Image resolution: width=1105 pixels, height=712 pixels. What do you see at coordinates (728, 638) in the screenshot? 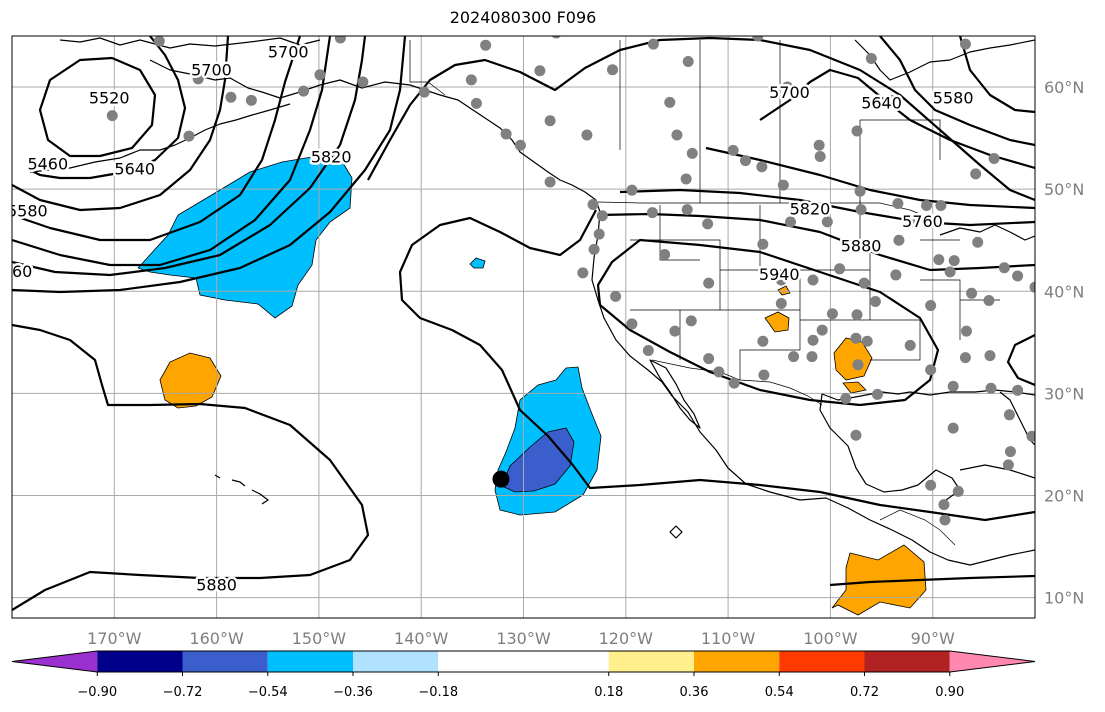
I see `lon-label-6: 110°W` at bounding box center [728, 638].